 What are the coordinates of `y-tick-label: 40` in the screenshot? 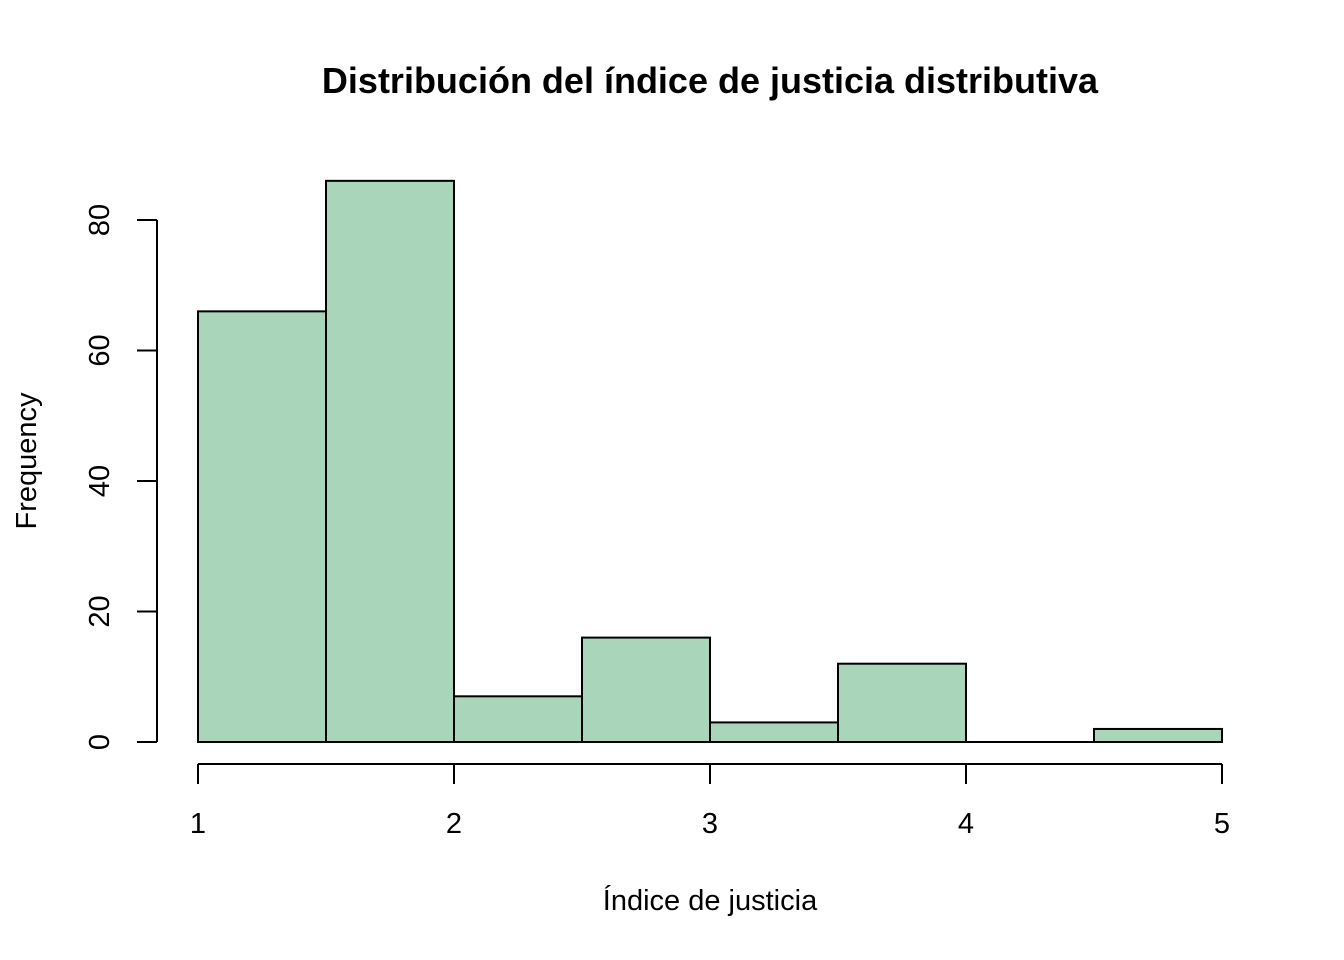 It's located at (100, 481).